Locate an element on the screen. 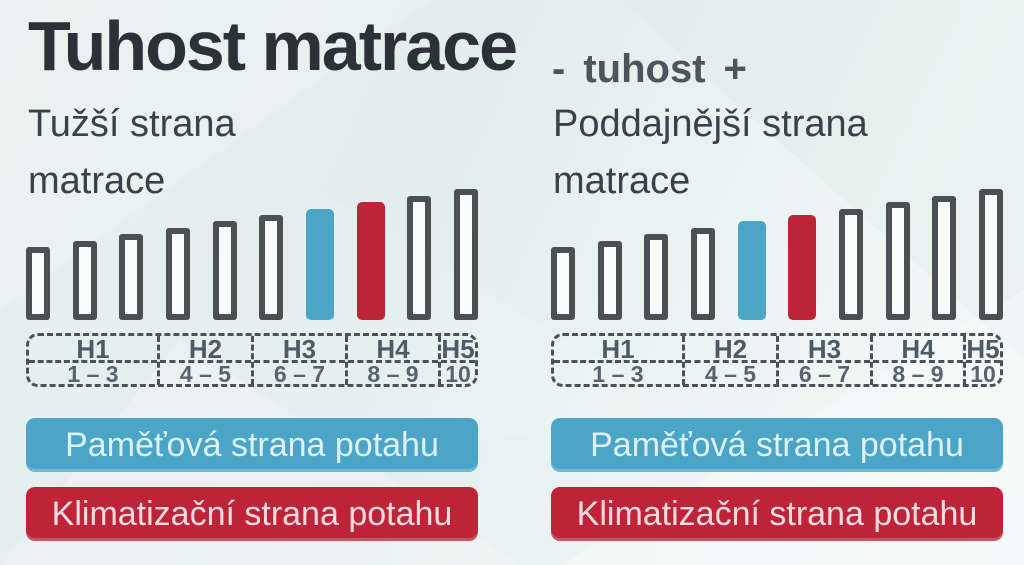 This screenshot has width=1024, height=565. plus-sign: + is located at coordinates (735, 69).